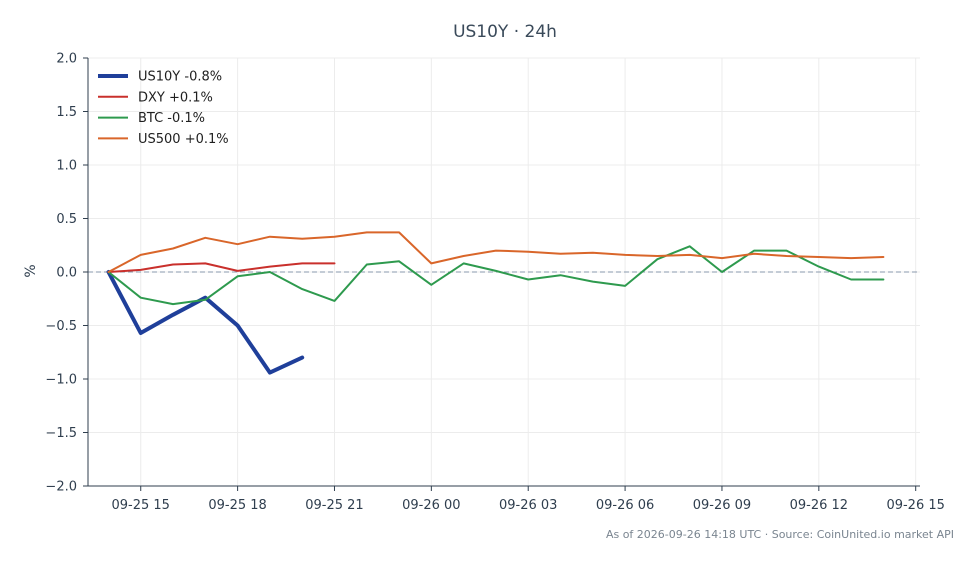  Describe the element at coordinates (141, 505) in the screenshot. I see `x-tick-label: 09-25 15` at that location.